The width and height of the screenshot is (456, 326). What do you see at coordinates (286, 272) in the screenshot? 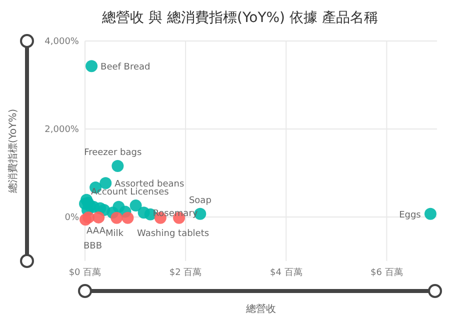
I see `x-tick-label: $4 百萬` at bounding box center [286, 272].